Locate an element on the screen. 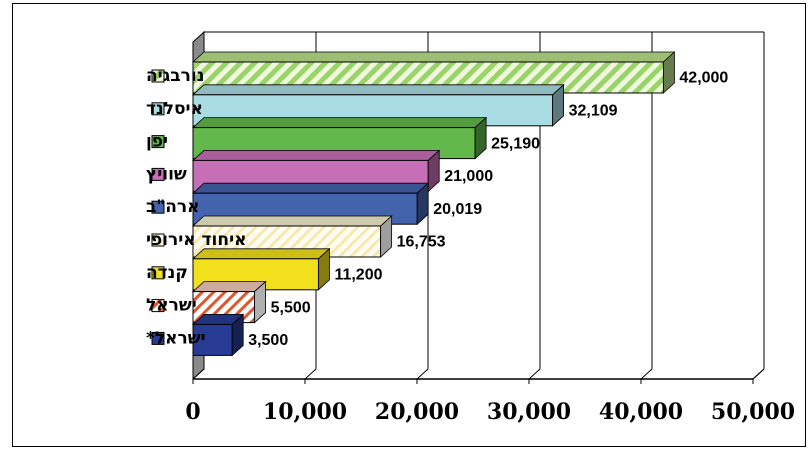 Image resolution: width=808 pixels, height=450 pixels. legend-item: שוויץ is located at coordinates (166, 174).